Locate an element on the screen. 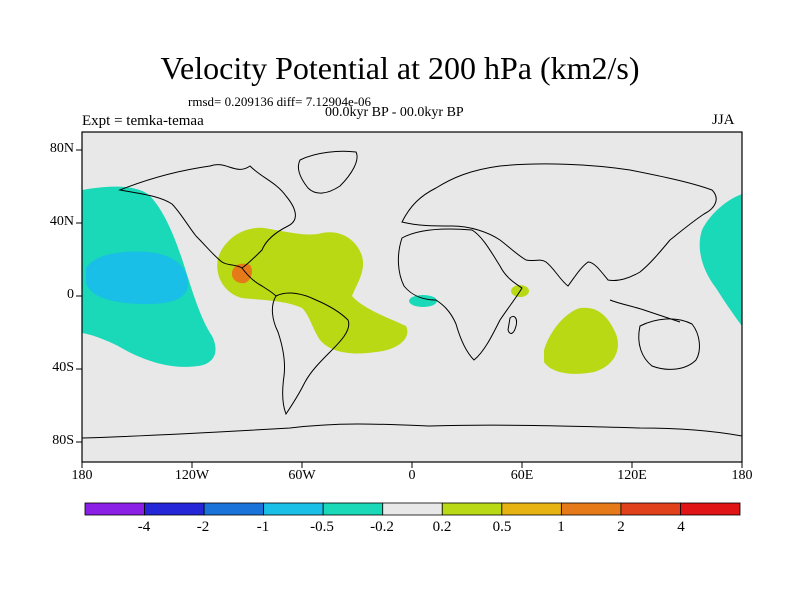 Image resolution: width=800 pixels, height=600 pixels. coast-central-america is located at coordinates (259, 282).